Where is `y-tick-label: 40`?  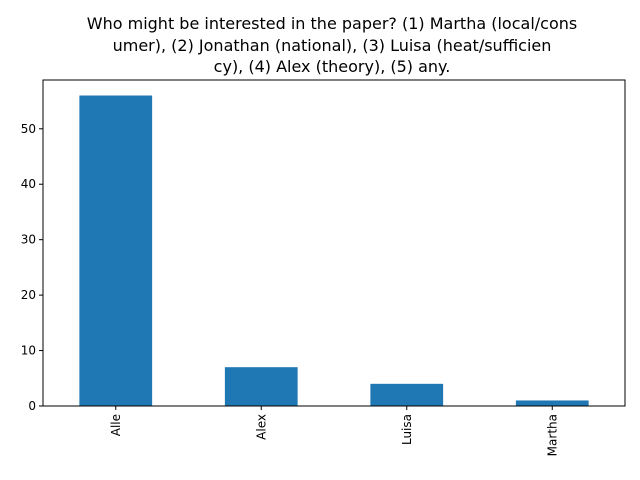
y-tick-label: 40 is located at coordinates (28, 184).